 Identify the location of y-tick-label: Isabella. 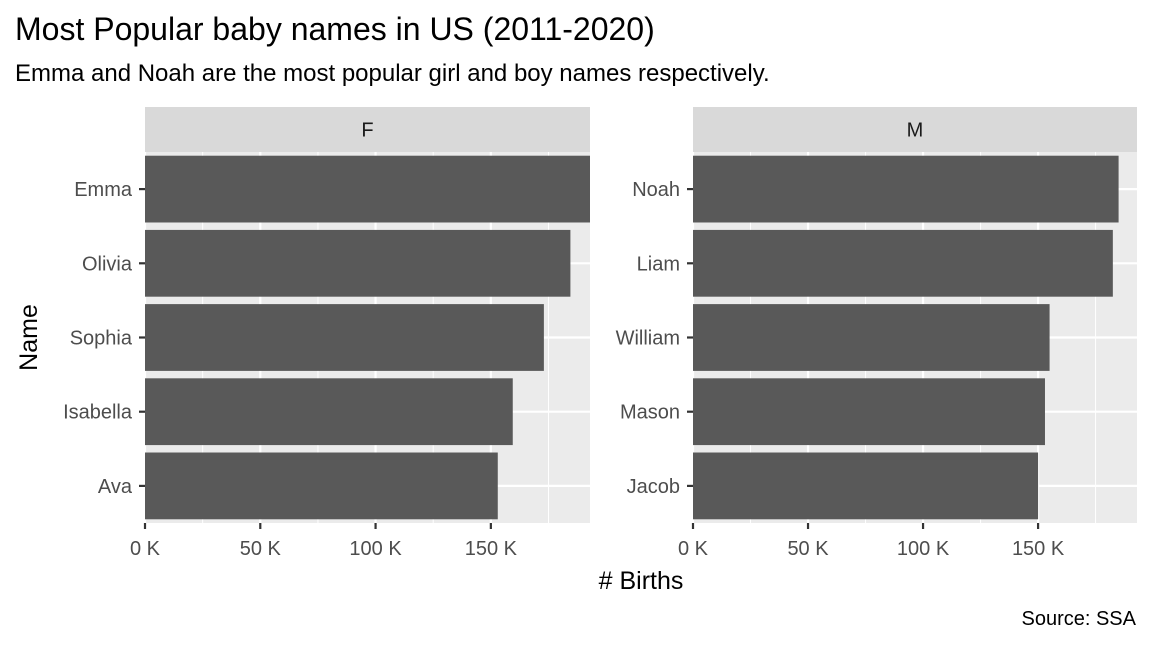
(98, 413).